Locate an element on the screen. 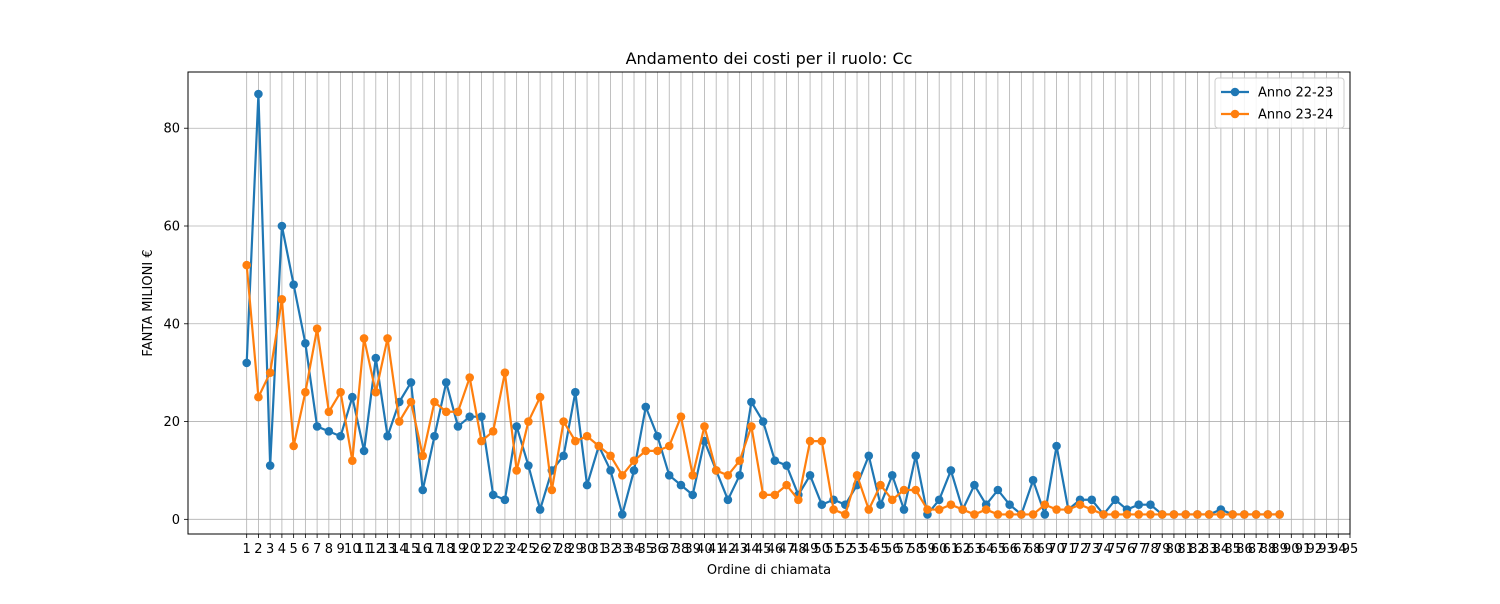  x-tick-label: 89 is located at coordinates (1279, 549).